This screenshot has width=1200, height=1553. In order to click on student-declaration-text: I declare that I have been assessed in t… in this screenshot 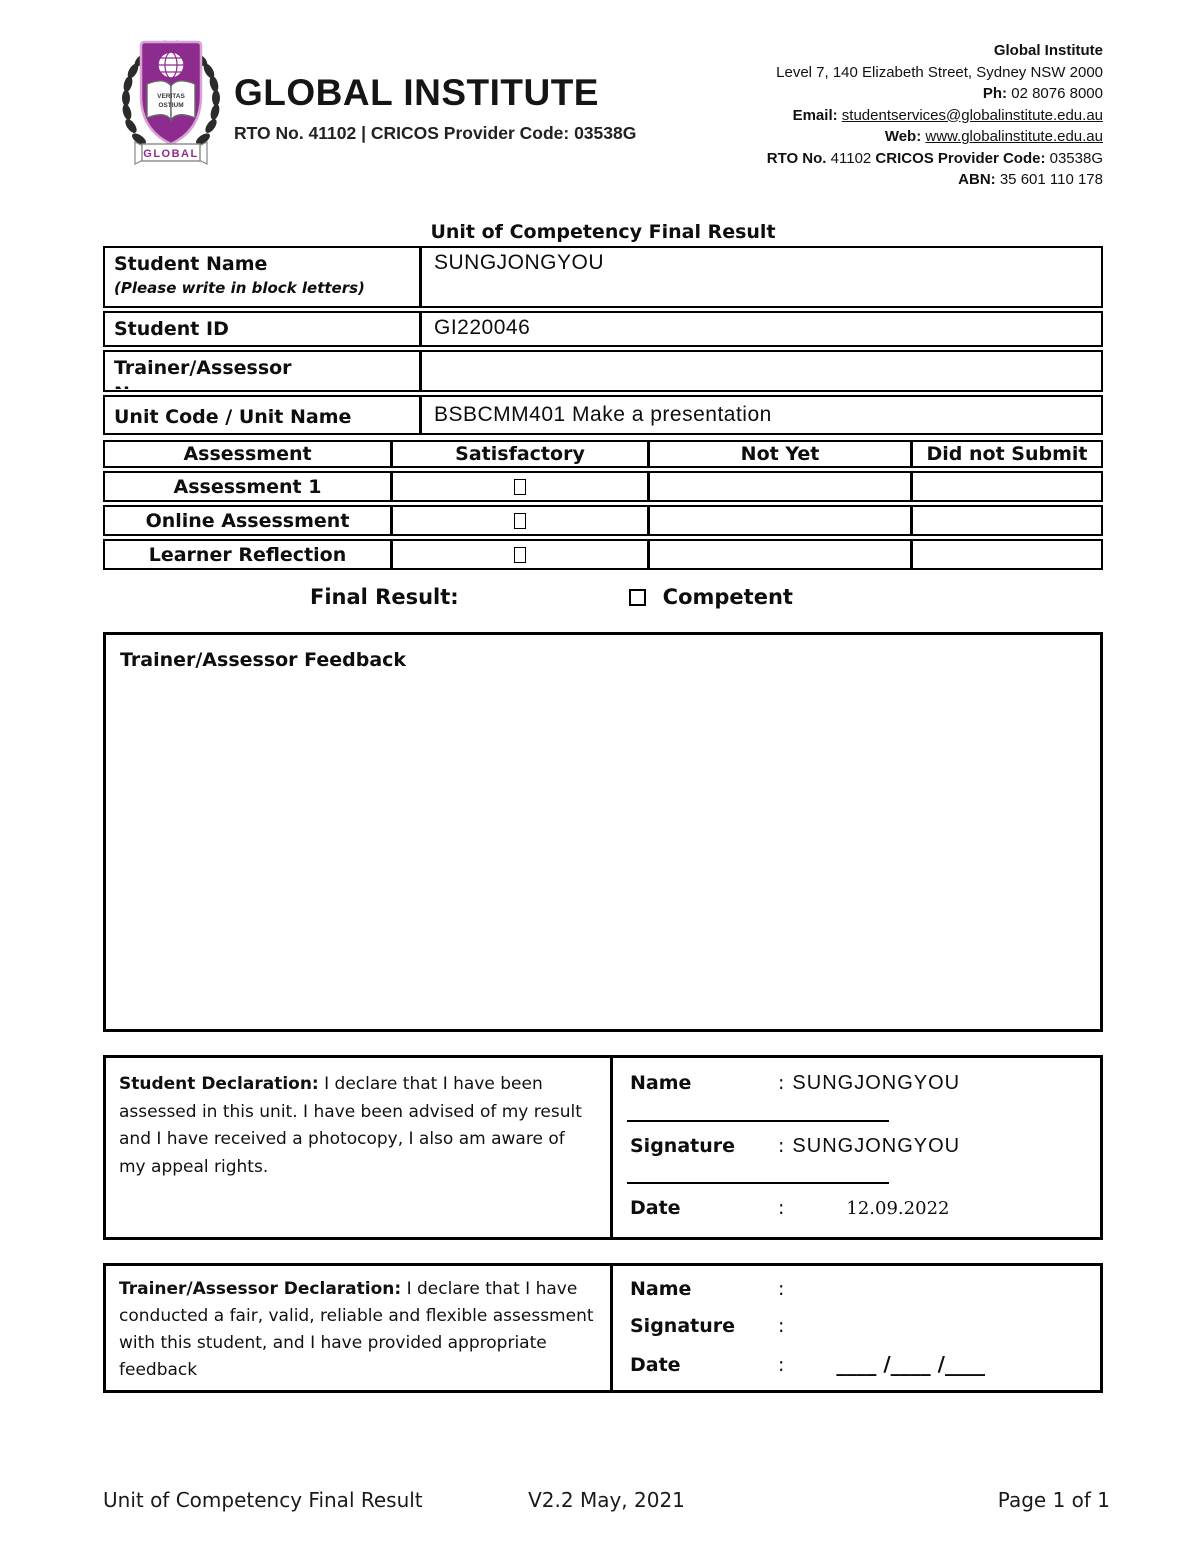, I will do `click(350, 1125)`.